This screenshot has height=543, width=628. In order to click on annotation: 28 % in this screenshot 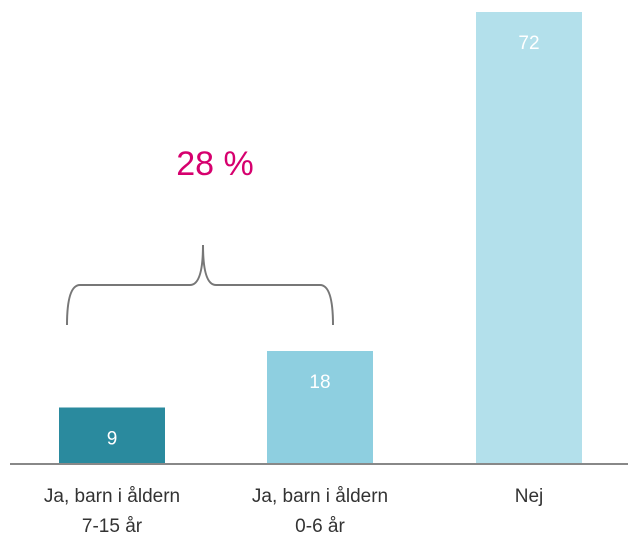, I will do `click(215, 164)`.